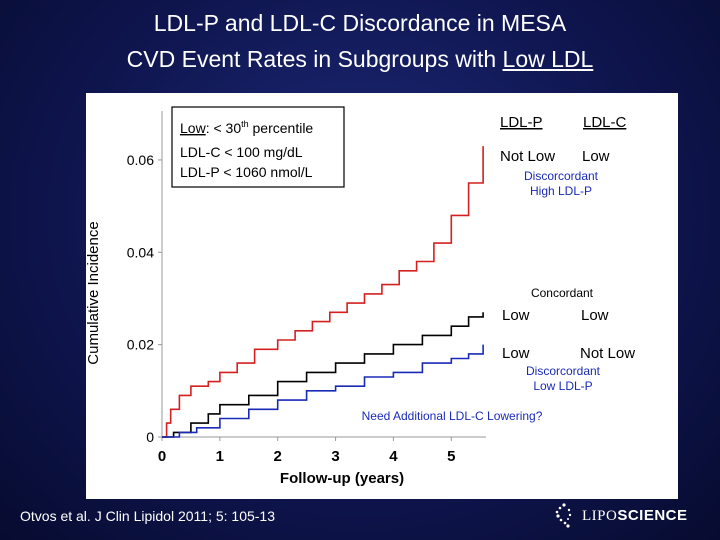  I want to click on definition-line3: LDL-P < 1060 nmol/L, so click(246, 172).